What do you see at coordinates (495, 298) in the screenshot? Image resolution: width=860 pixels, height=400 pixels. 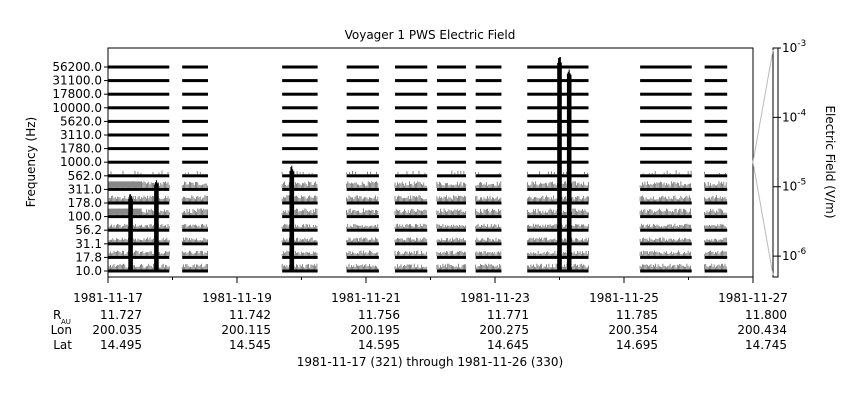 I see `x-tick-label: 1981-11-23` at bounding box center [495, 298].